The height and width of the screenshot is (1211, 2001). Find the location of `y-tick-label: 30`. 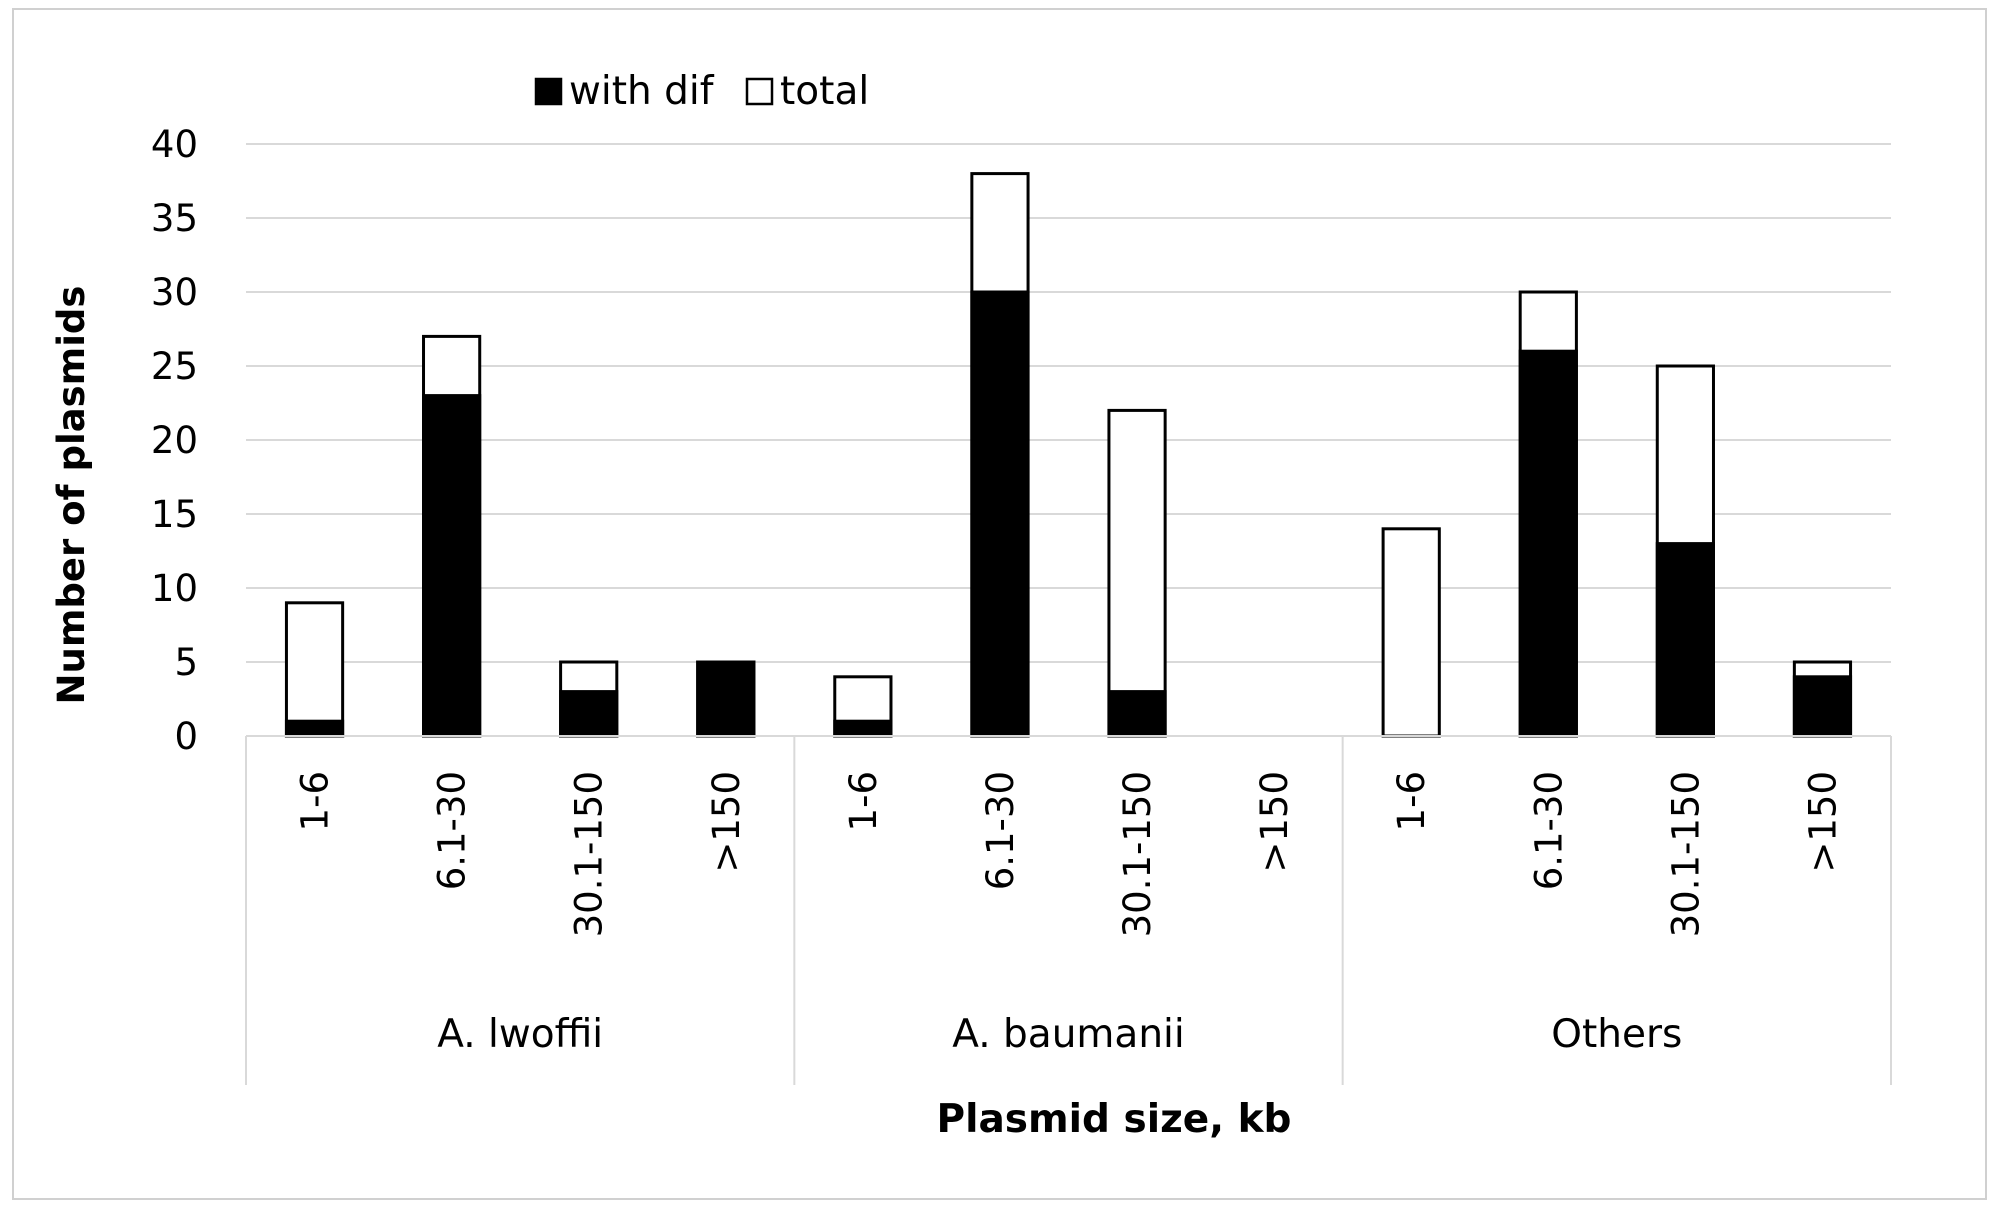

y-tick-label: 30 is located at coordinates (174, 292).